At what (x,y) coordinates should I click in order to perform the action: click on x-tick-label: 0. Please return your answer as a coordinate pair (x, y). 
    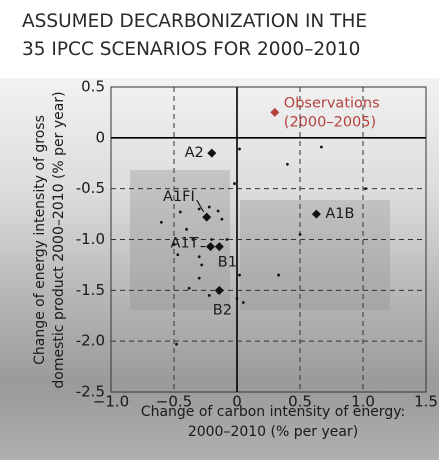
    Looking at the image, I should click on (237, 402).